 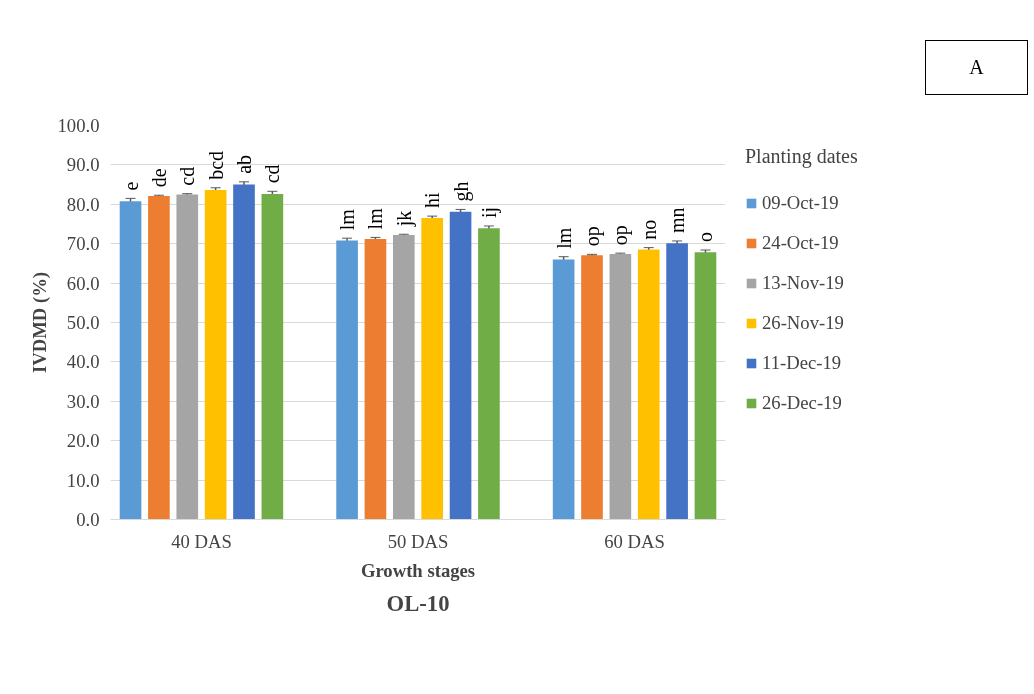 What do you see at coordinates (800, 243) in the screenshot?
I see `legend-label: 24-Oct-19` at bounding box center [800, 243].